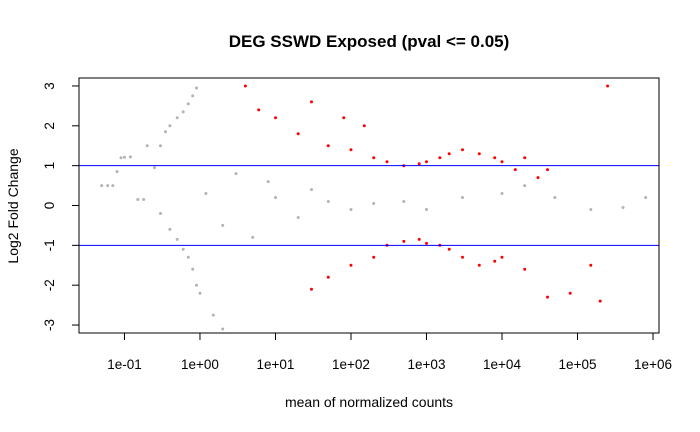 The height and width of the screenshot is (432, 700). Describe the element at coordinates (124, 364) in the screenshot. I see `x-tick-label: 1e-01` at that location.